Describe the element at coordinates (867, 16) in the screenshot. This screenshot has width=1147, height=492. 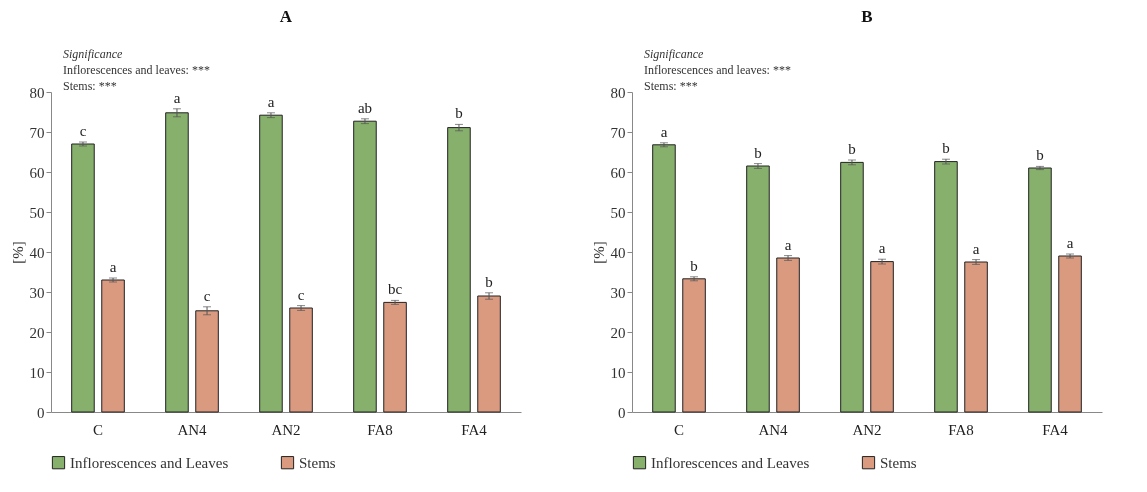
I see `chart-title: B` at that location.